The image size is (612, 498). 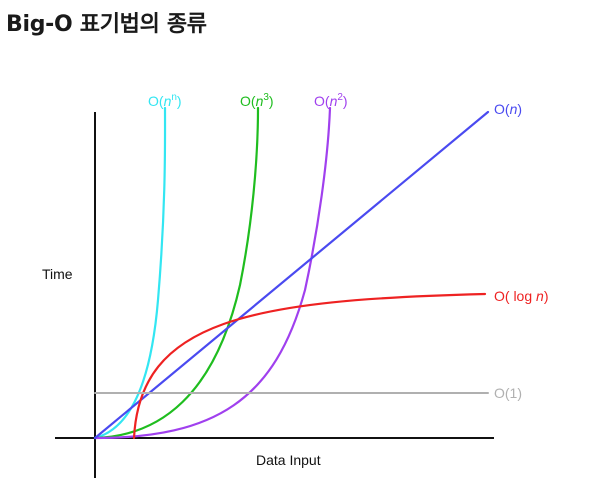 I want to click on series-label-log: O( log n), so click(x=521, y=296).